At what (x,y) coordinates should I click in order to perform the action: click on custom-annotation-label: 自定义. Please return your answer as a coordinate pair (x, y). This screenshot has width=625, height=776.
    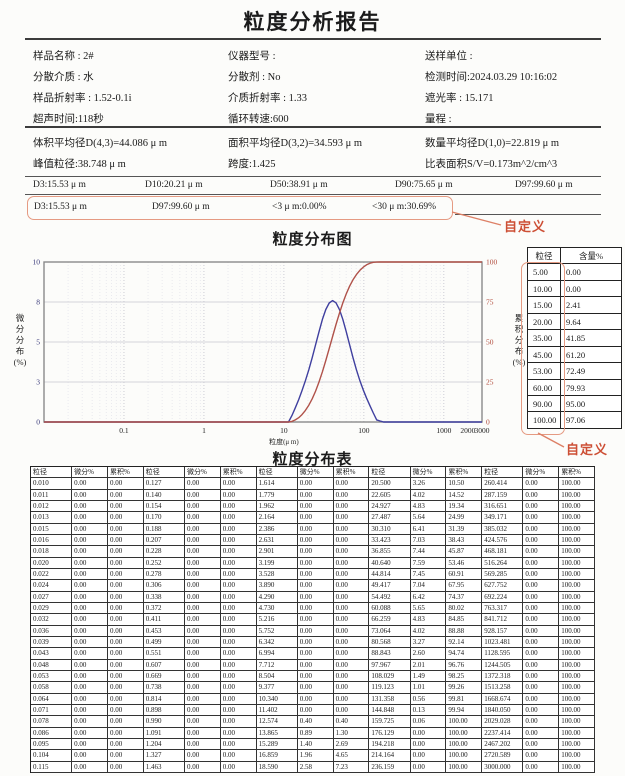
    Looking at the image, I should click on (525, 226).